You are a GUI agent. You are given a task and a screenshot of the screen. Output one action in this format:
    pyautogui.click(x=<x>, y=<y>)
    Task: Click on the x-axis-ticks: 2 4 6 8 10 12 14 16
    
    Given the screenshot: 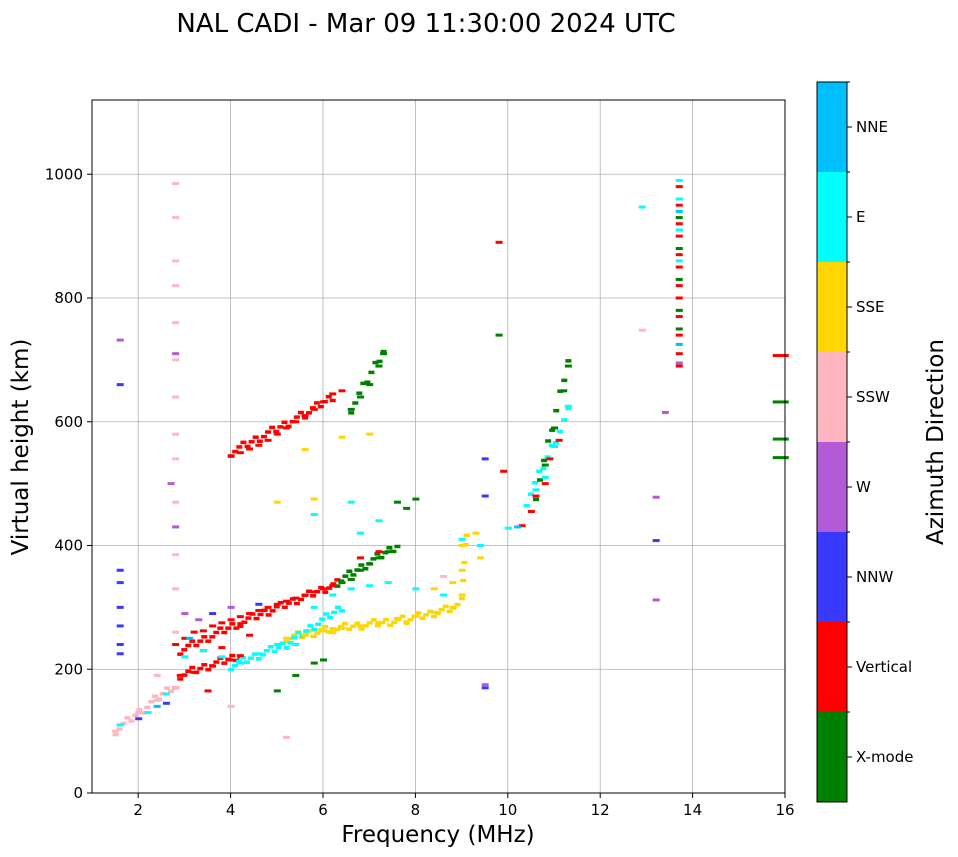 What is the action you would take?
    pyautogui.click(x=464, y=806)
    